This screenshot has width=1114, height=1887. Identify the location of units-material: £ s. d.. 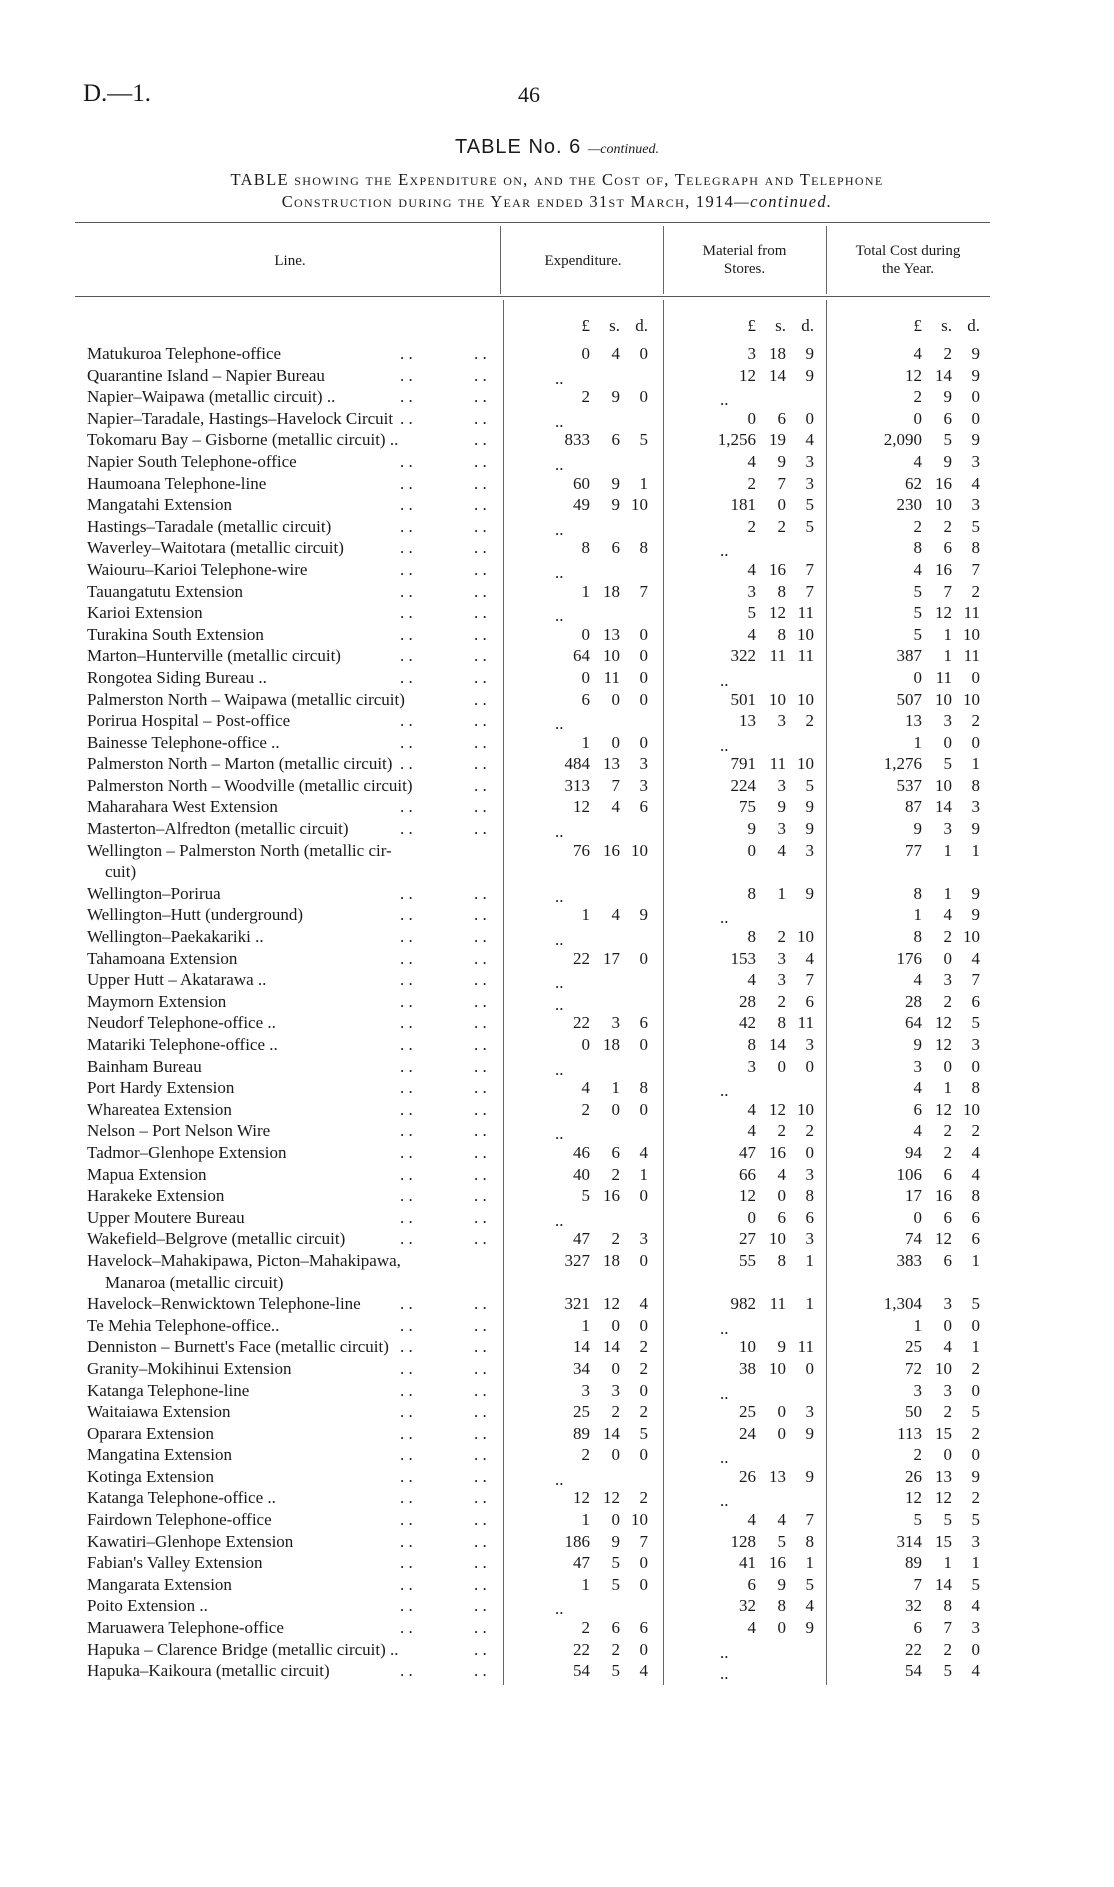
(760, 326).